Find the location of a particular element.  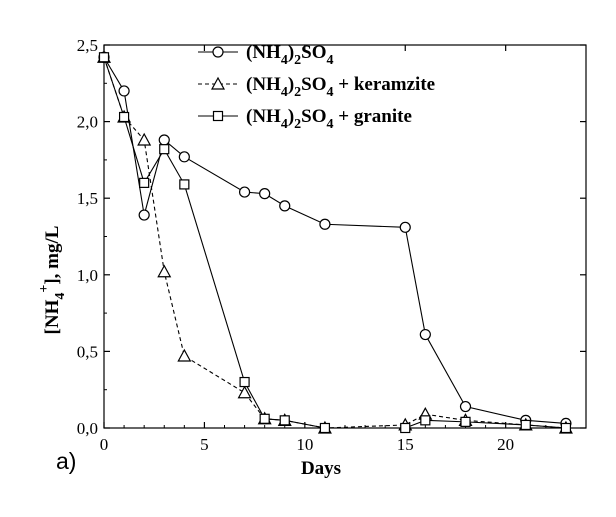

y-tick-label: 1,0 is located at coordinates (87, 275).